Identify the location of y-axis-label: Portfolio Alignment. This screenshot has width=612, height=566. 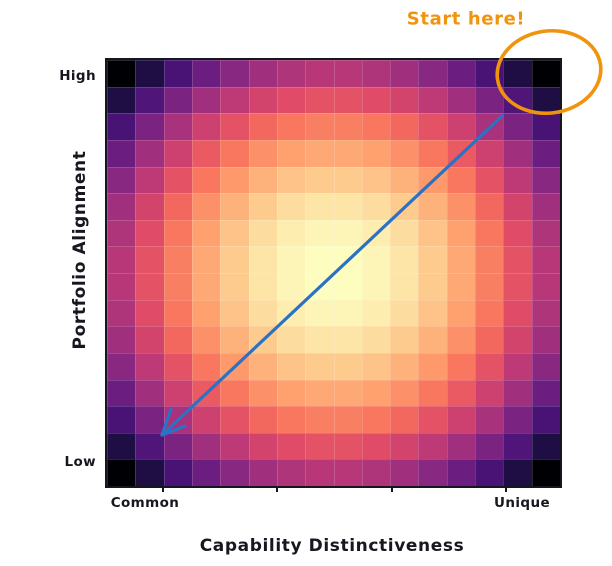
(80, 250).